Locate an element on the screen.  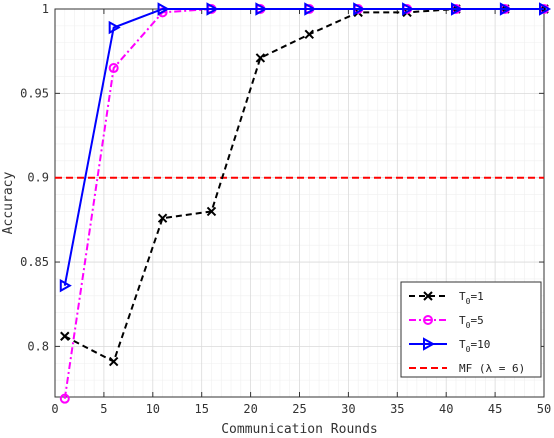
legend: T0=1 T0=5 T0=10 MF (λ = 6) is located at coordinates (471, 329).